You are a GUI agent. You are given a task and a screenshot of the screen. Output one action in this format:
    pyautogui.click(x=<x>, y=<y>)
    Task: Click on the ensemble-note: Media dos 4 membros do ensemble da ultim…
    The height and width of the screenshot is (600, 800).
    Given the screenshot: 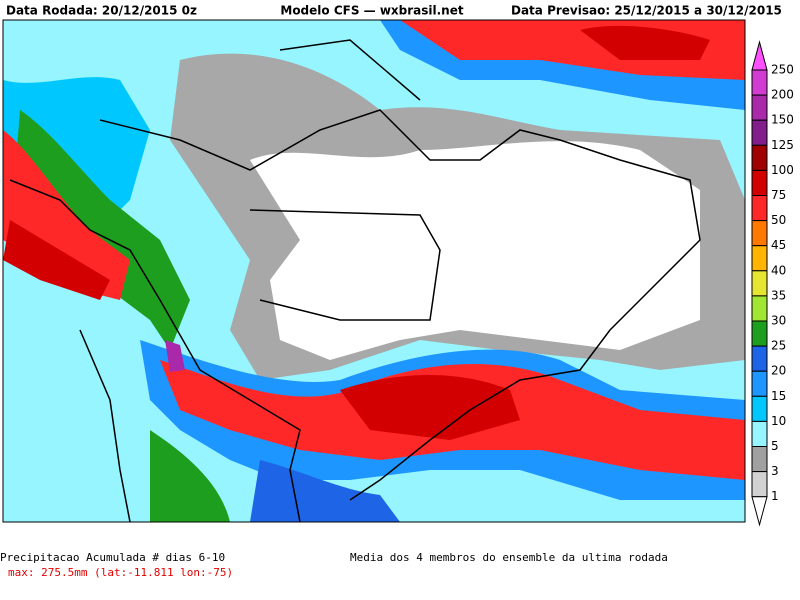 What is the action you would take?
    pyautogui.click(x=509, y=557)
    